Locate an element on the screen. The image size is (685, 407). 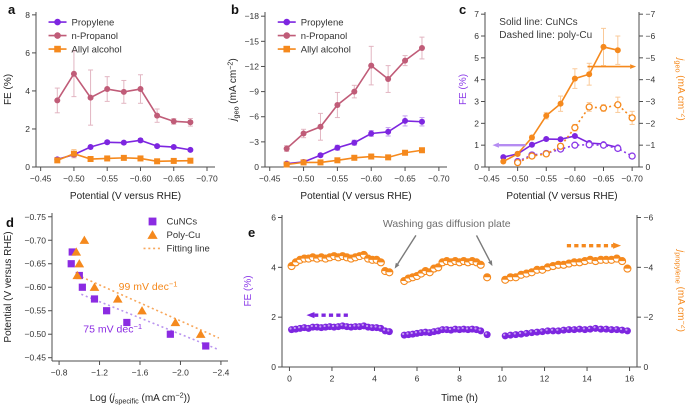
panel-letter-e: e is located at coordinates (252, 232).